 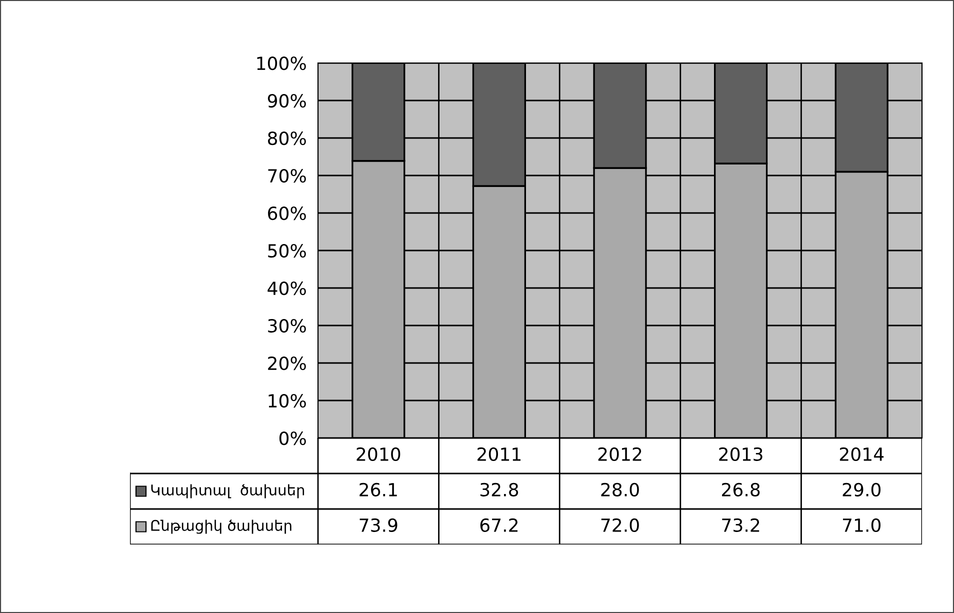 I want to click on y-tick-label: 60%, so click(x=287, y=213).